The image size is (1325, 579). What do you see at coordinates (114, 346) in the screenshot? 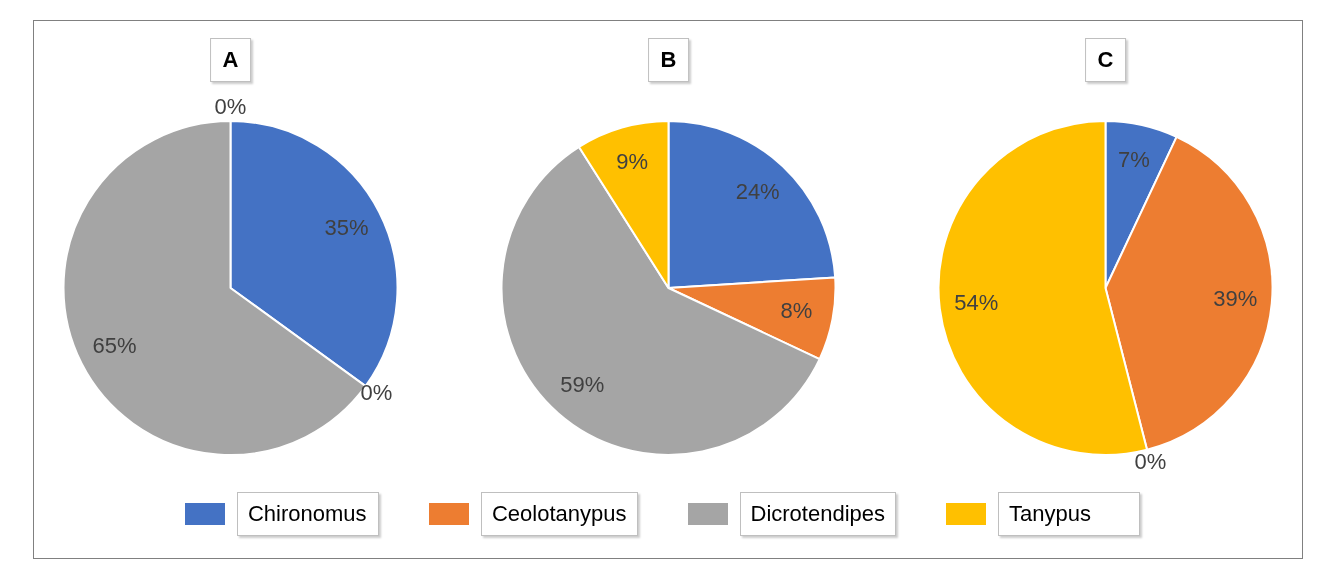
I see `data-label: 65%` at bounding box center [114, 346].